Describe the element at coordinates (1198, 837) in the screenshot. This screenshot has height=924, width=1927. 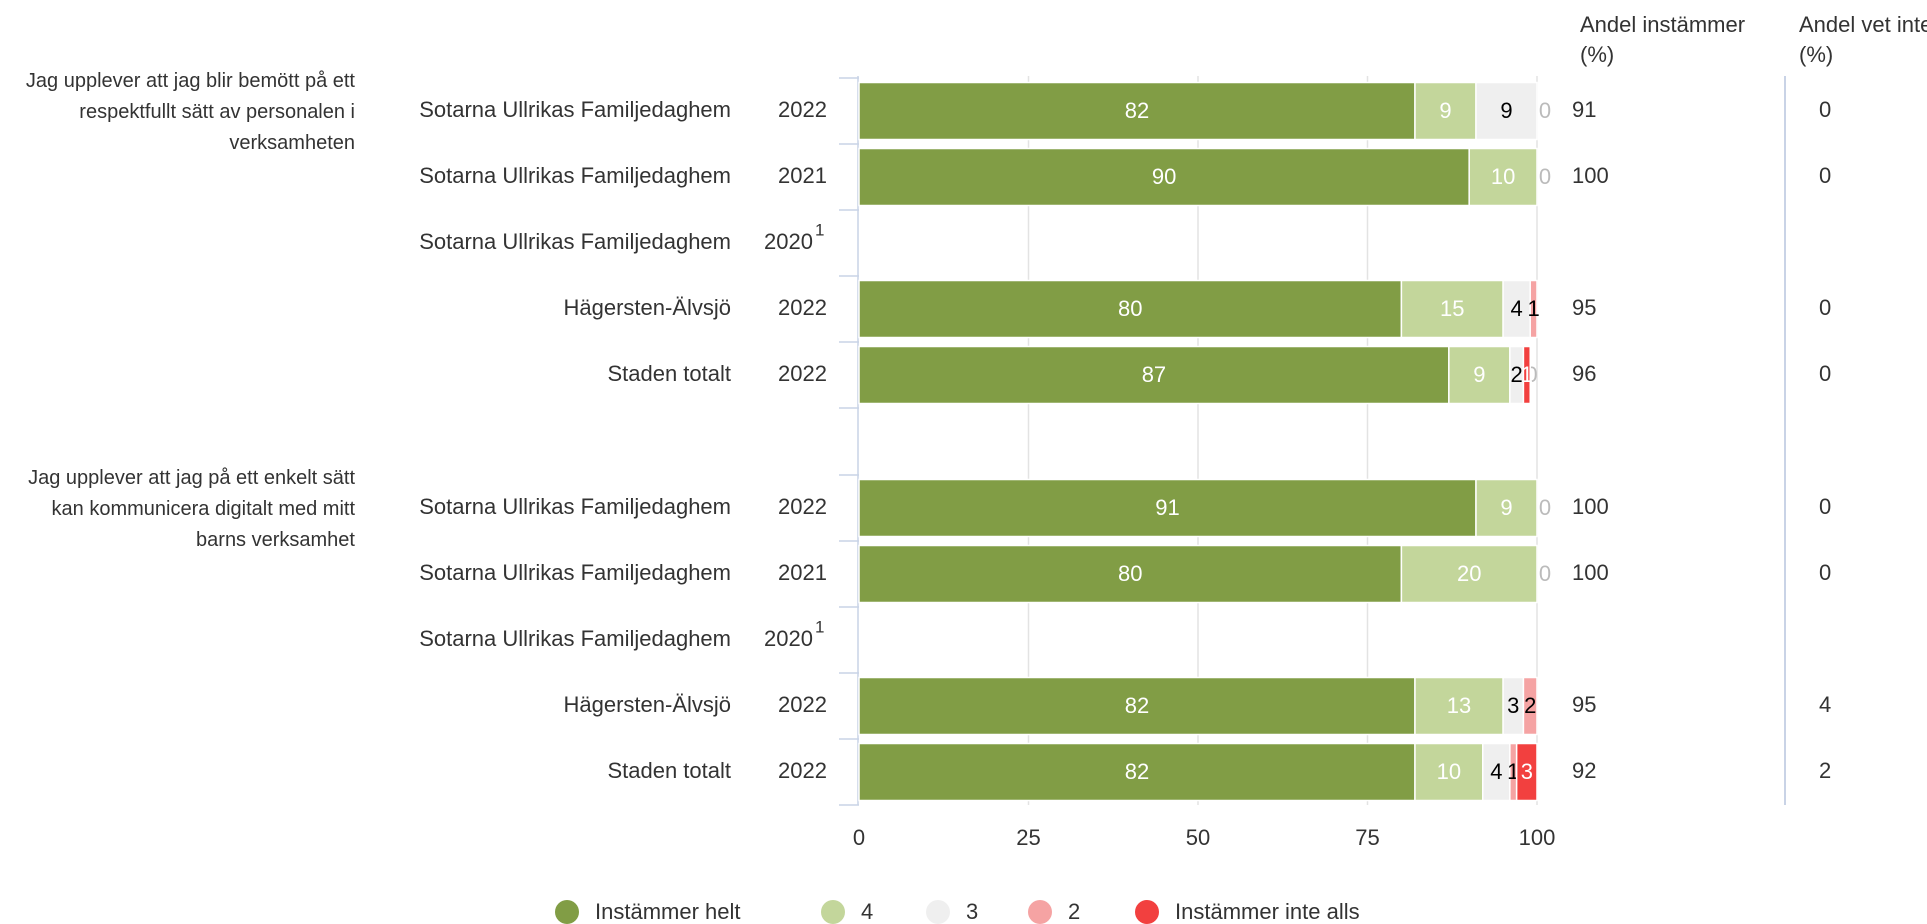
I see `x-tick-label: 50` at that location.